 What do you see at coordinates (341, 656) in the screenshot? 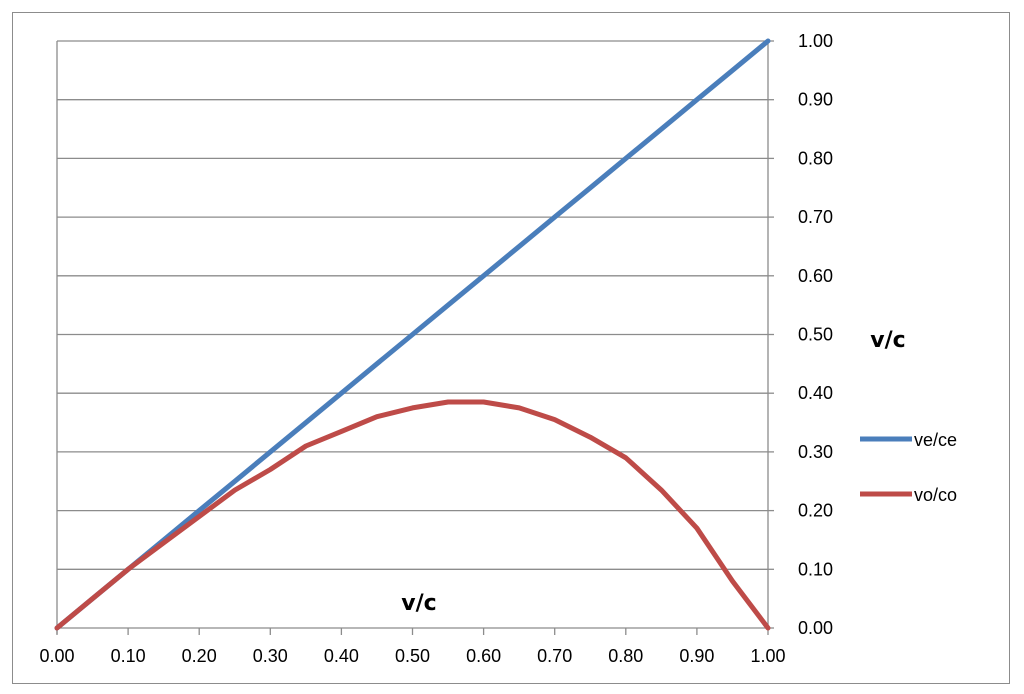
I see `x-tick-label-4: 0.40` at bounding box center [341, 656].